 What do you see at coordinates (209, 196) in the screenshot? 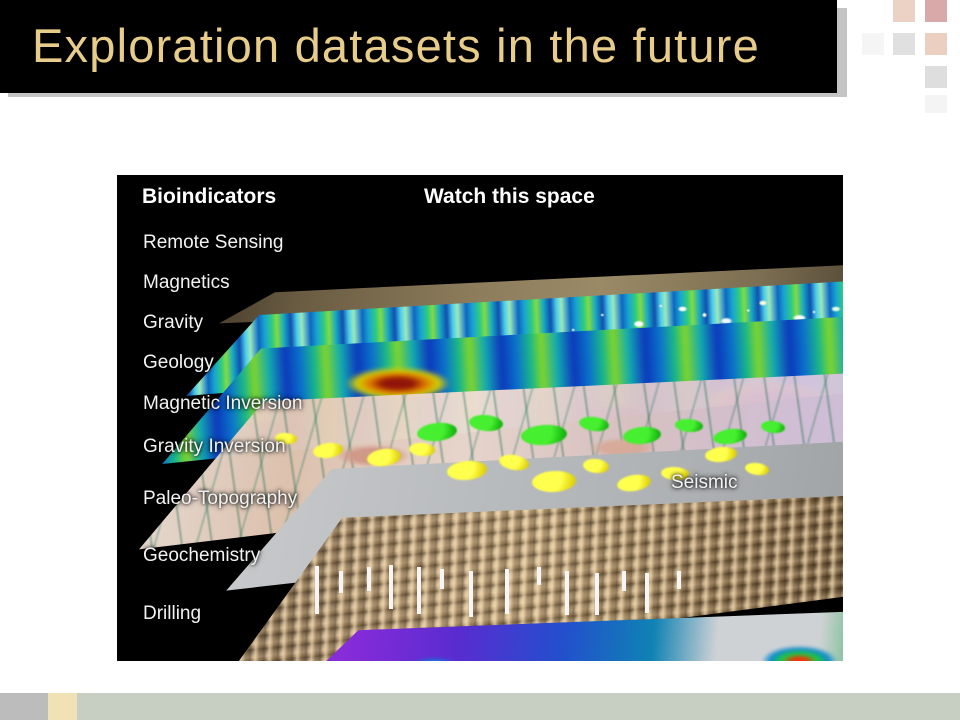
I see `picture-label-bioindicators: Bioindicators` at bounding box center [209, 196].